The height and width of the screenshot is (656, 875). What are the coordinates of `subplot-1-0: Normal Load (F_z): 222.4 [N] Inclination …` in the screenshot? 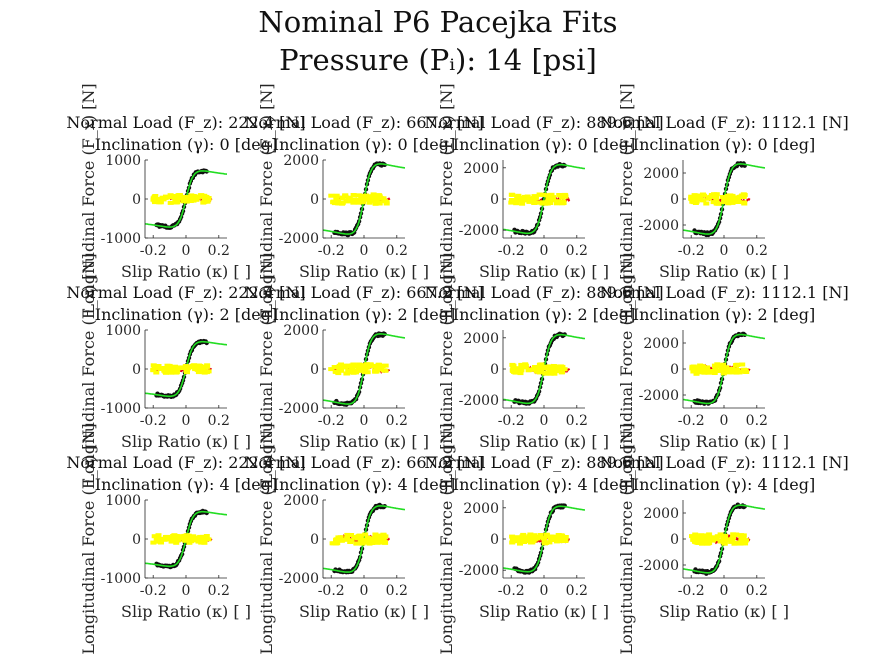 It's located at (185, 368).